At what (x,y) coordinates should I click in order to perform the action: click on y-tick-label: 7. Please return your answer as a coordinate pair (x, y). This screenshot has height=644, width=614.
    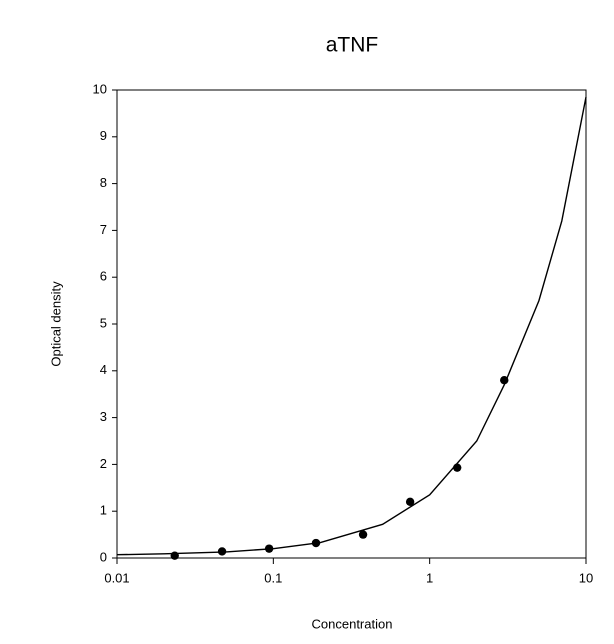
    Looking at the image, I should click on (103, 229).